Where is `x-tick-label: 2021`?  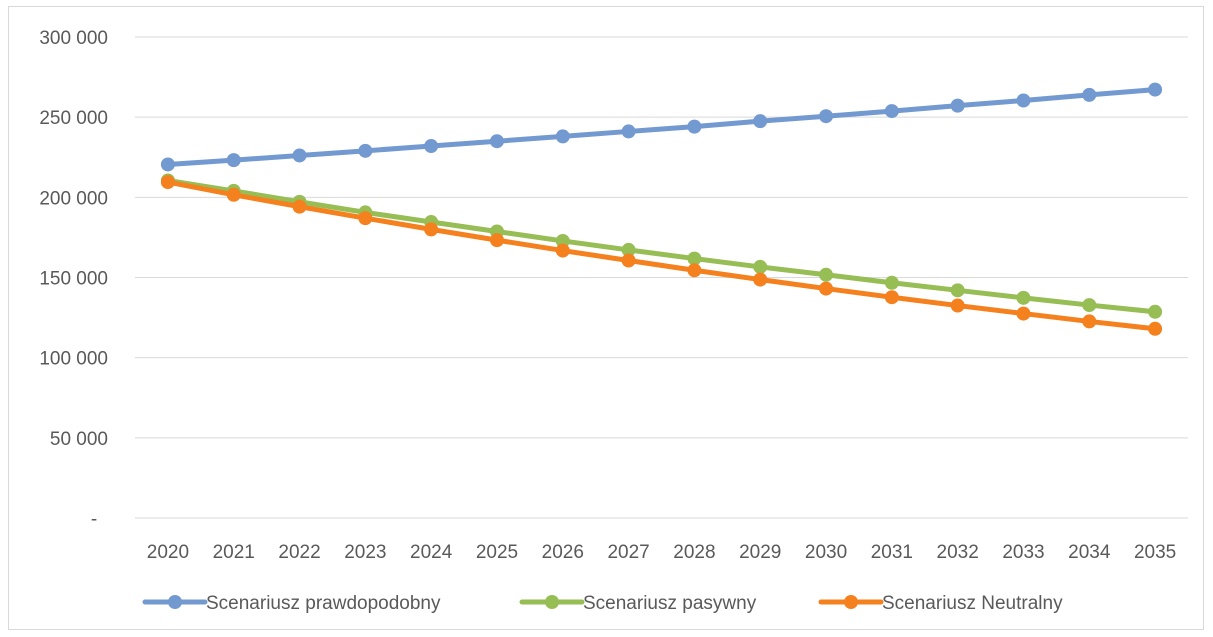 x-tick-label: 2021 is located at coordinates (234, 552).